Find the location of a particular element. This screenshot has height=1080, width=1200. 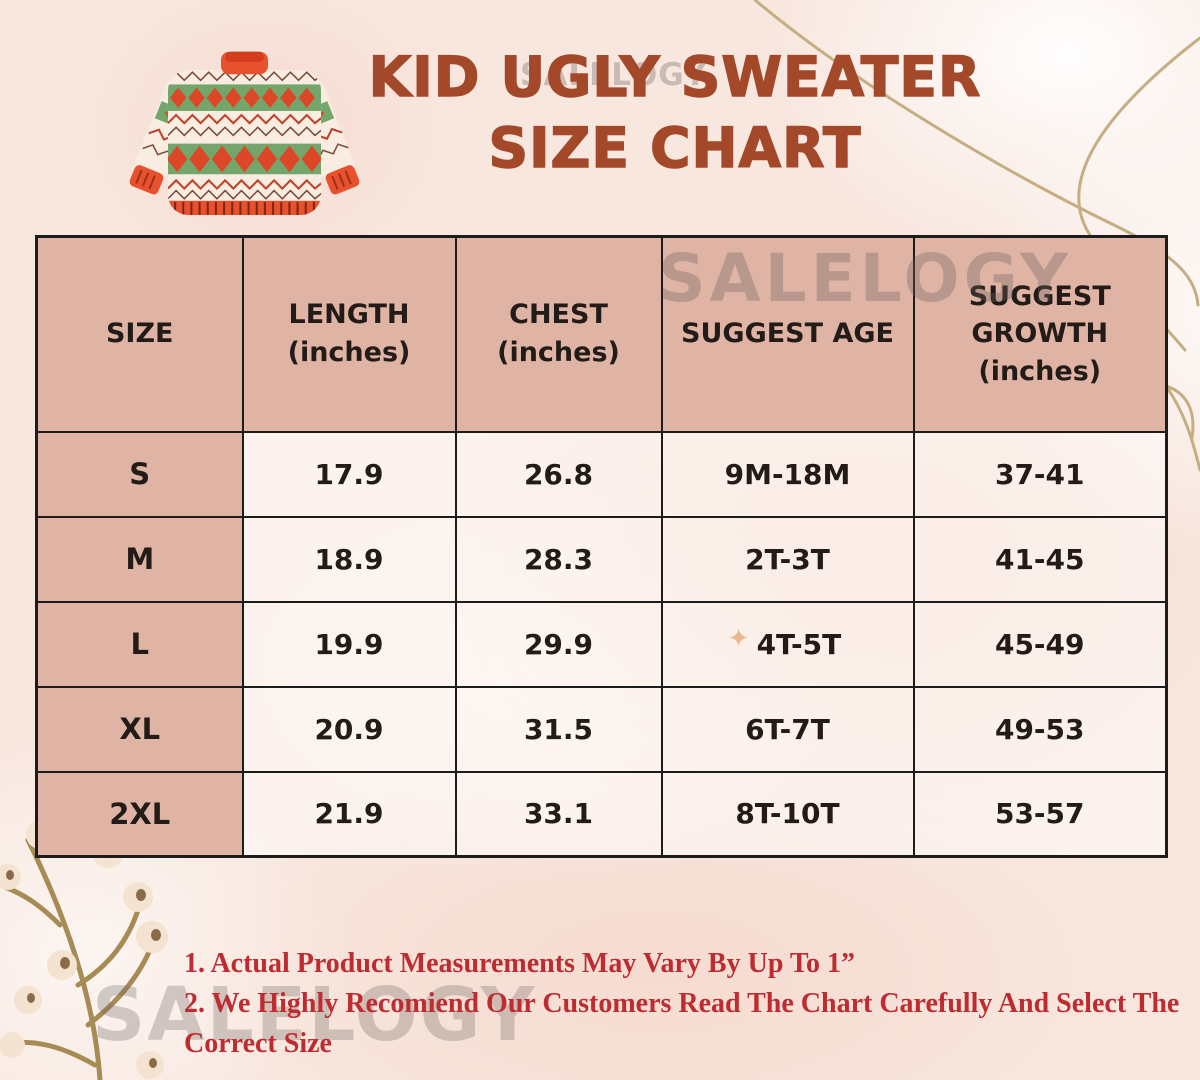

growth-value: 41-45 is located at coordinates (1039, 559).